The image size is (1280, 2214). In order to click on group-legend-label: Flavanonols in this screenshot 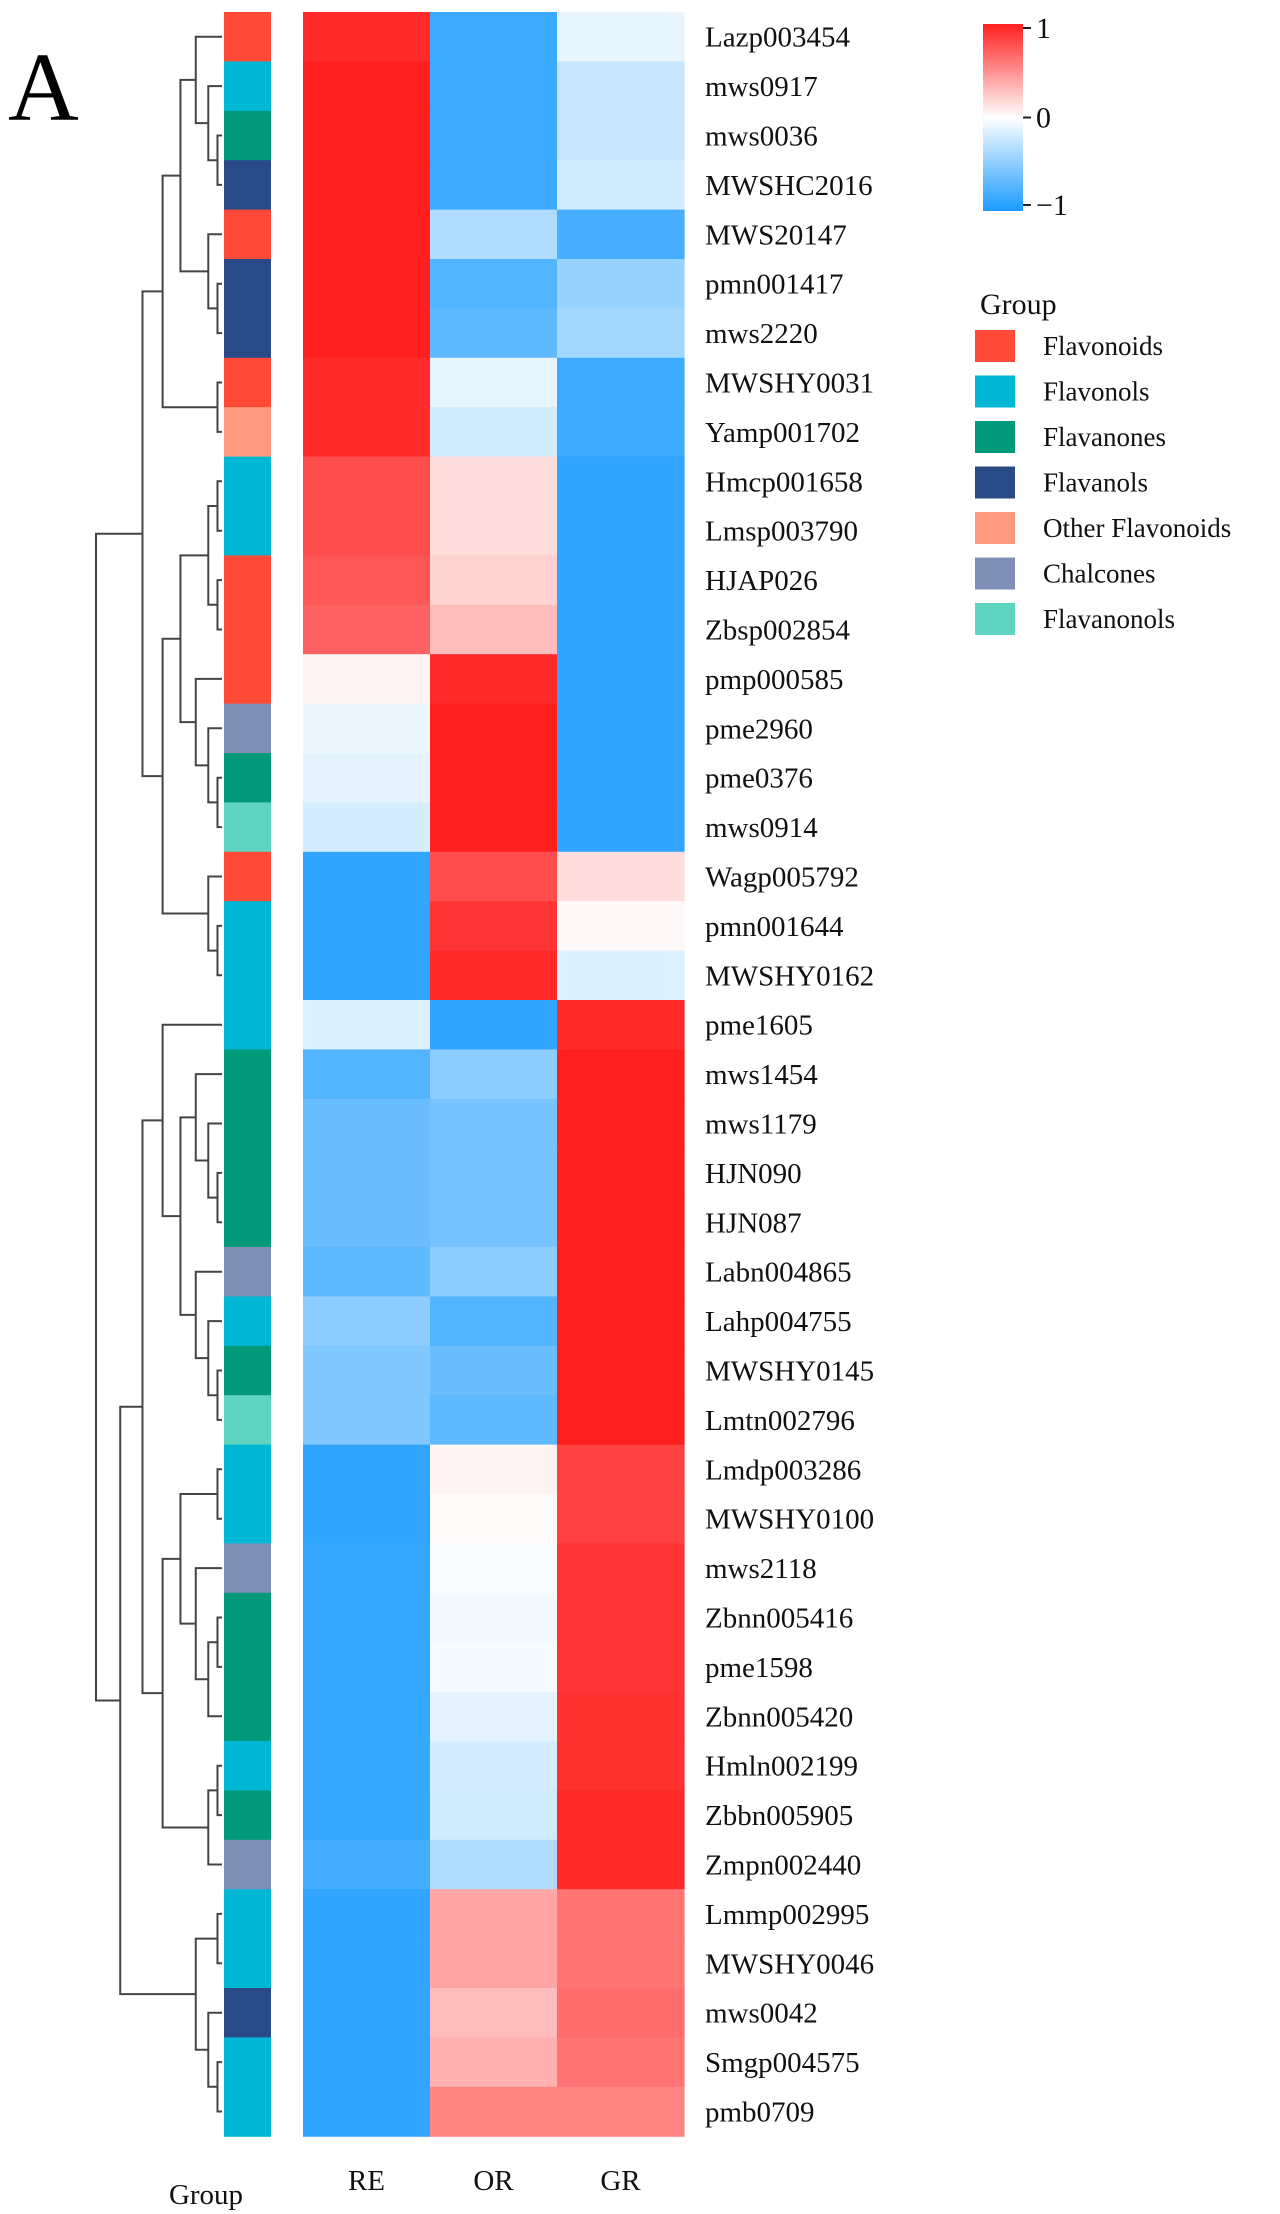, I will do `click(1109, 619)`.